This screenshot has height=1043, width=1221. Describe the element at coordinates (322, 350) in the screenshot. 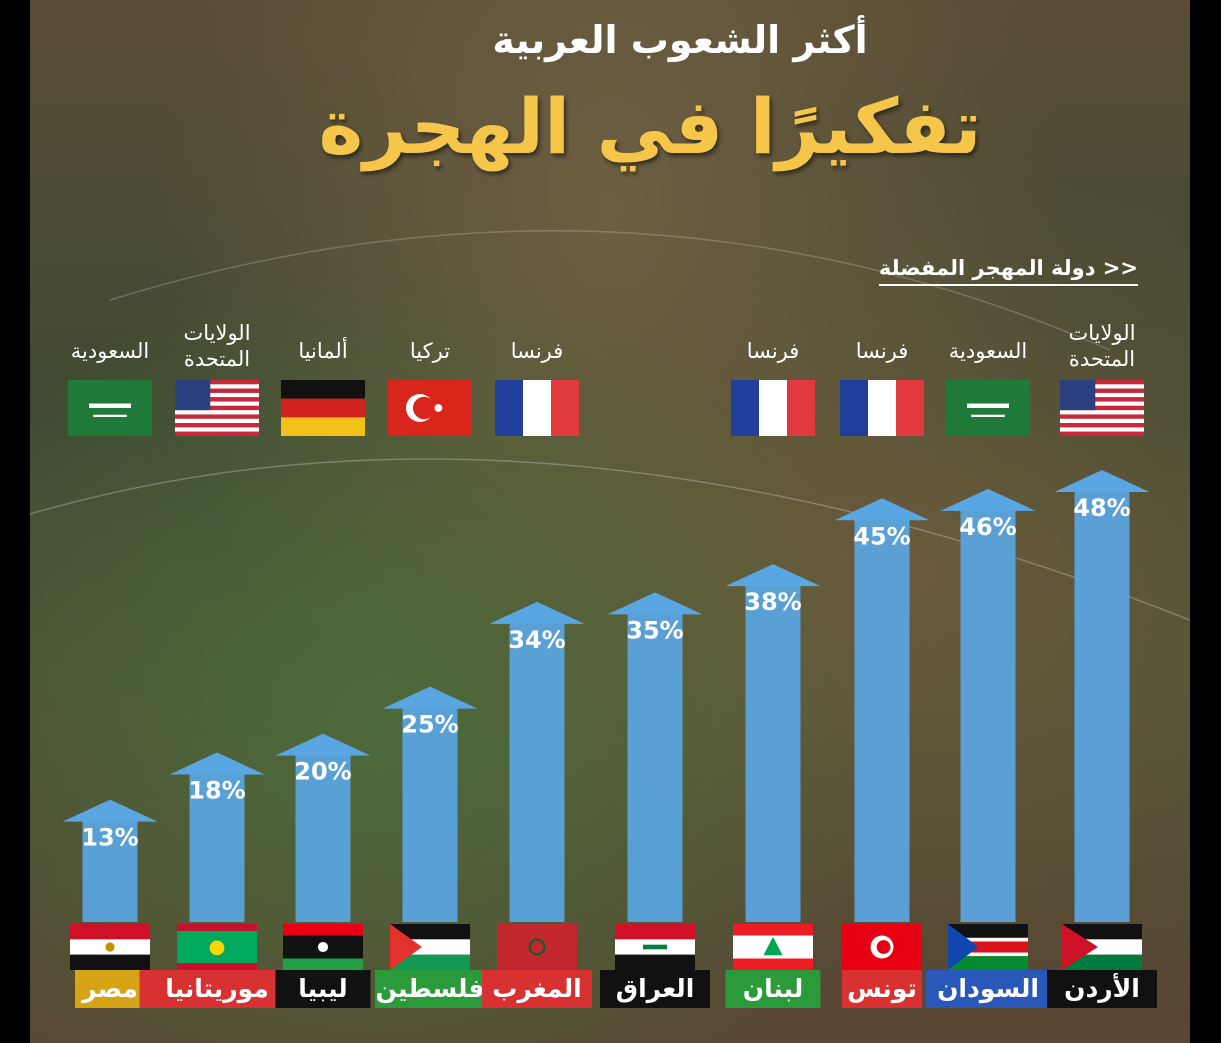

I see `destination-label: ألمانيا` at that location.